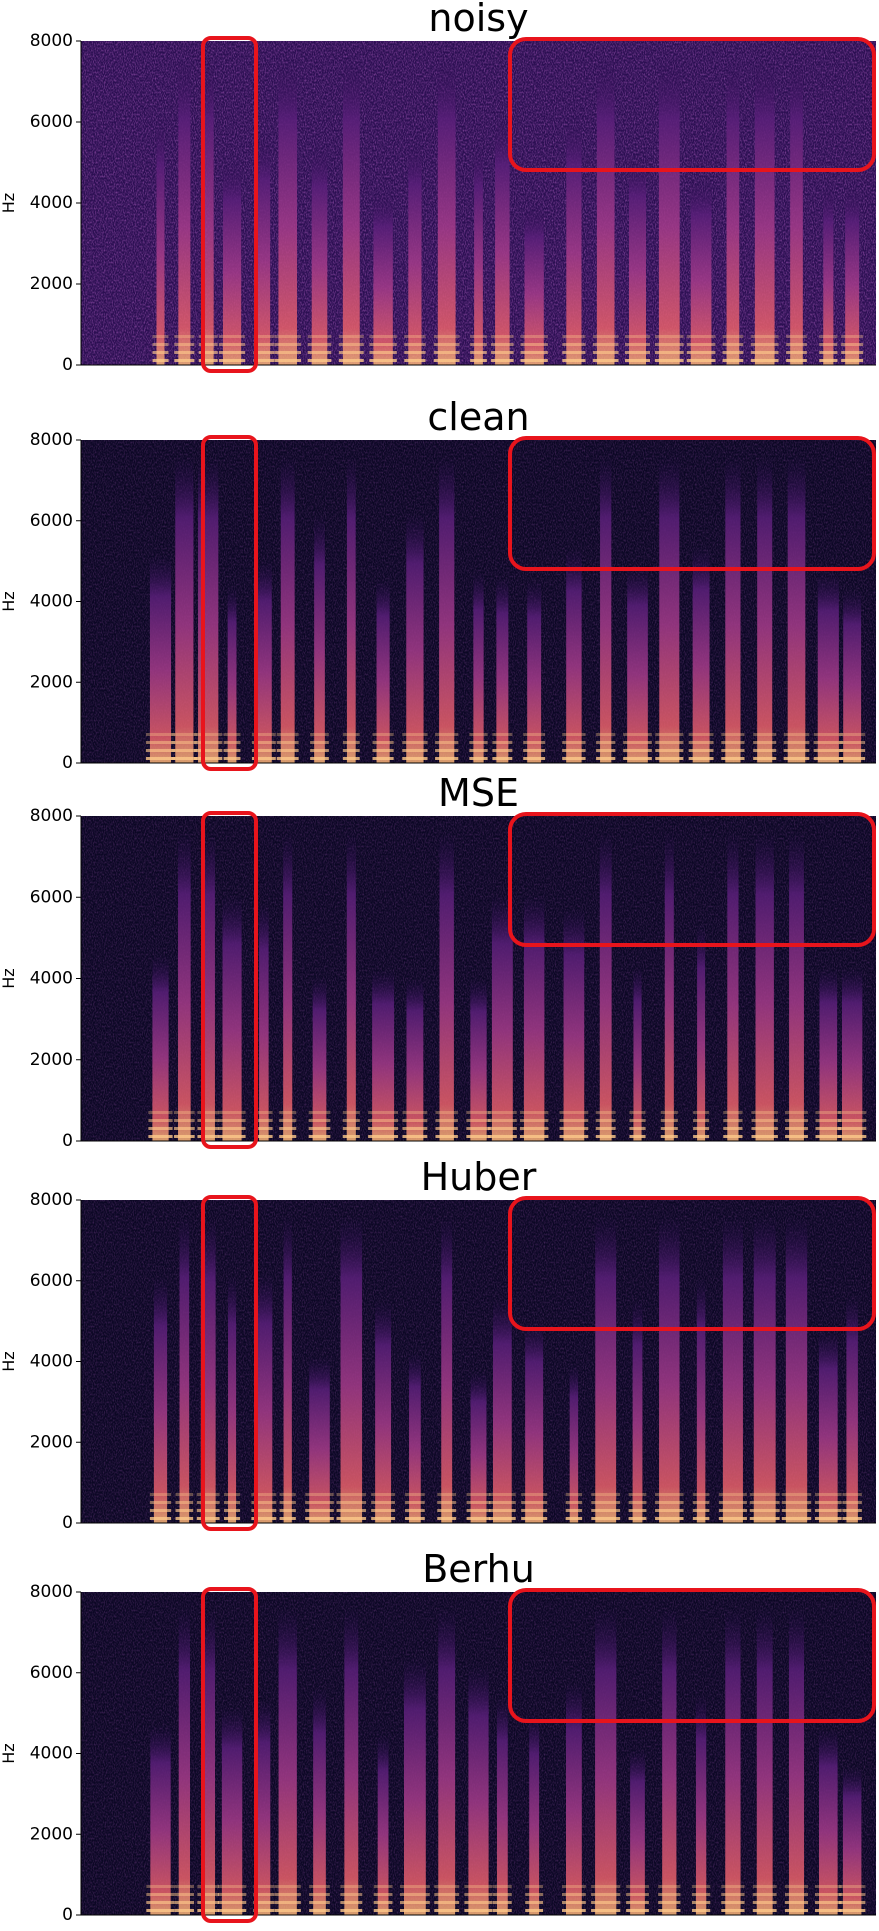 The width and height of the screenshot is (879, 1931). I want to click on y-tick-label: 2000, so click(51, 284).